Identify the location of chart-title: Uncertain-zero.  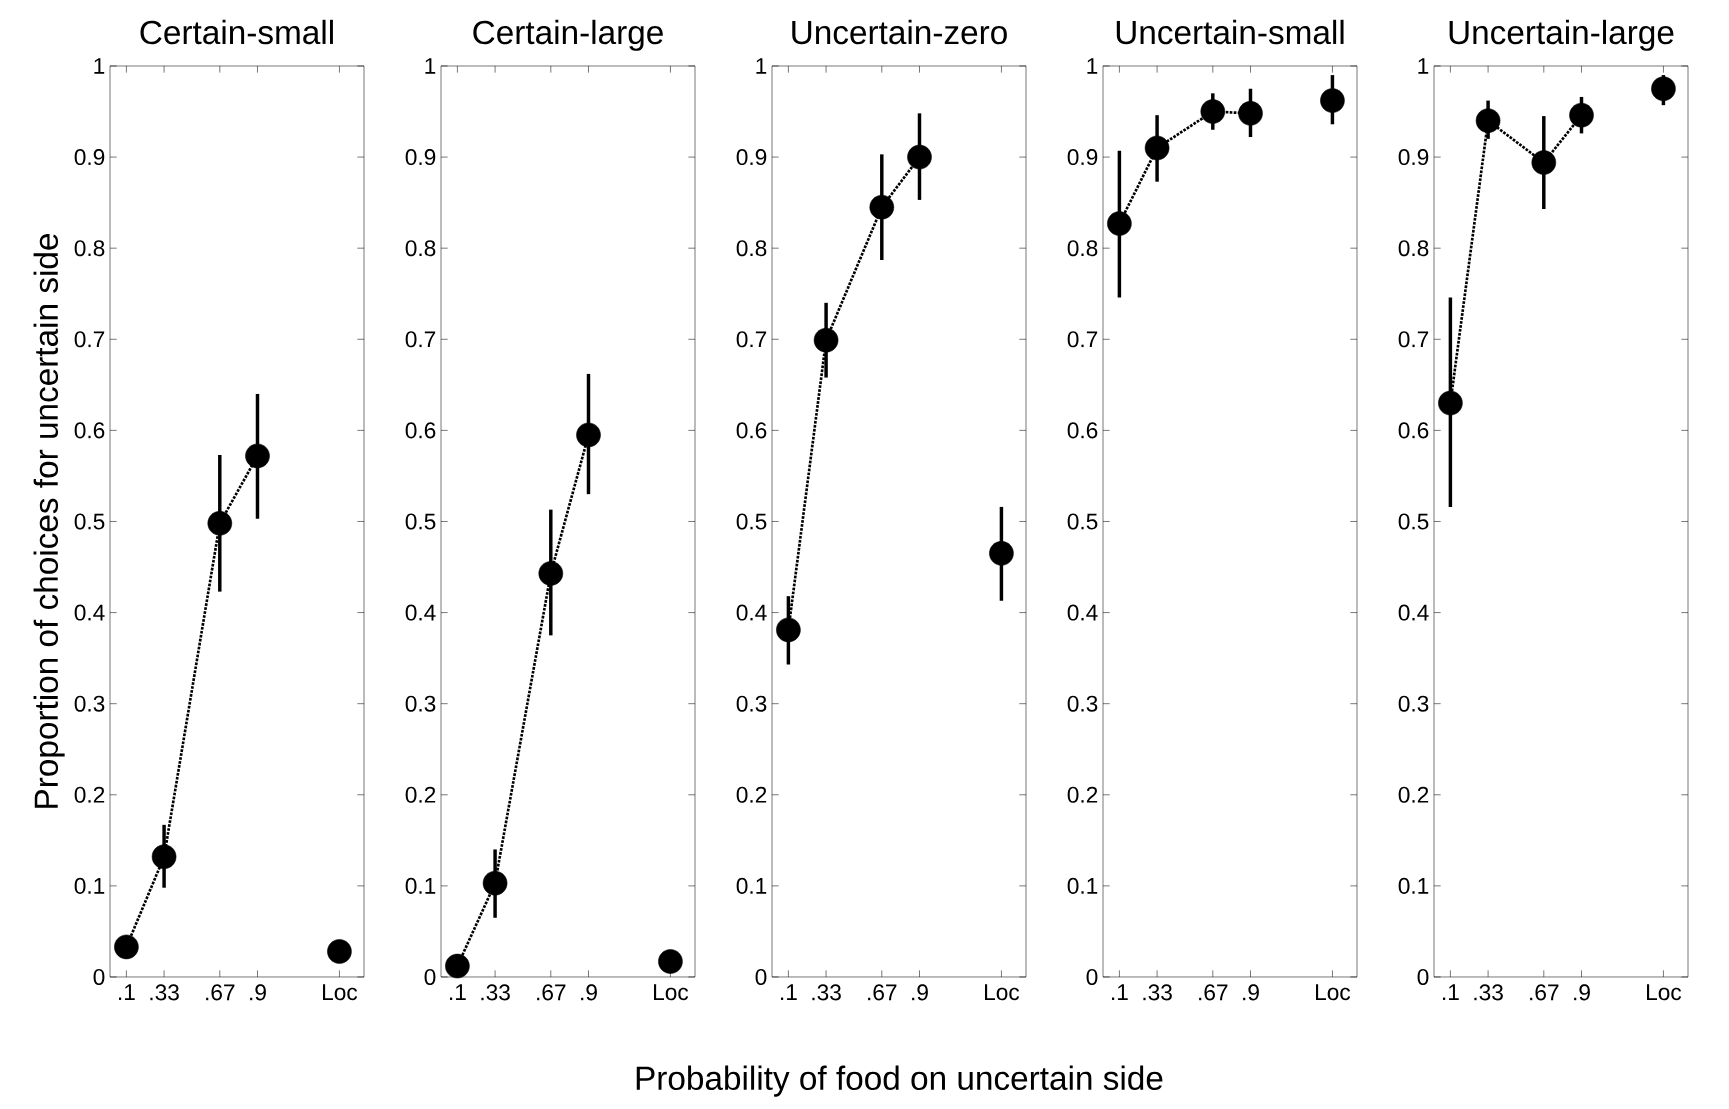
(899, 32).